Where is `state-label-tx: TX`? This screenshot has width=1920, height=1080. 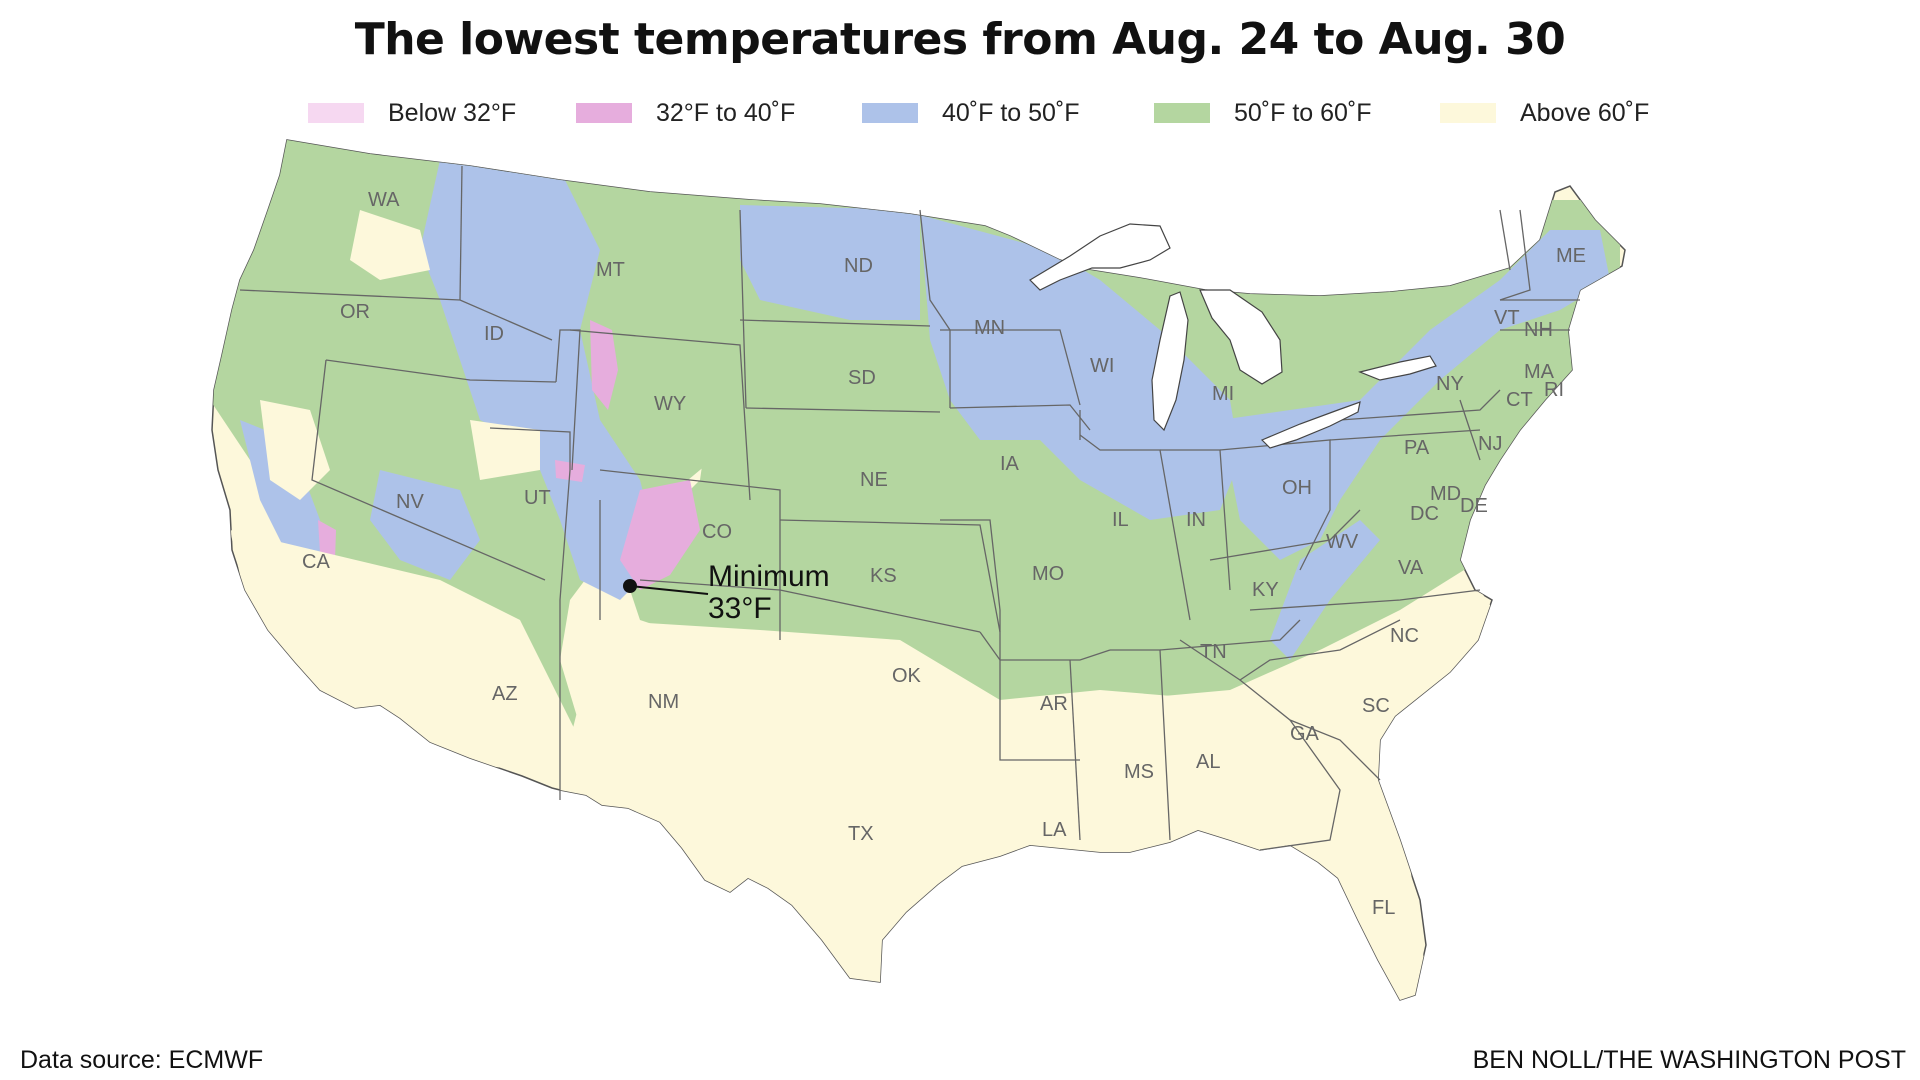 state-label-tx: TX is located at coordinates (861, 834).